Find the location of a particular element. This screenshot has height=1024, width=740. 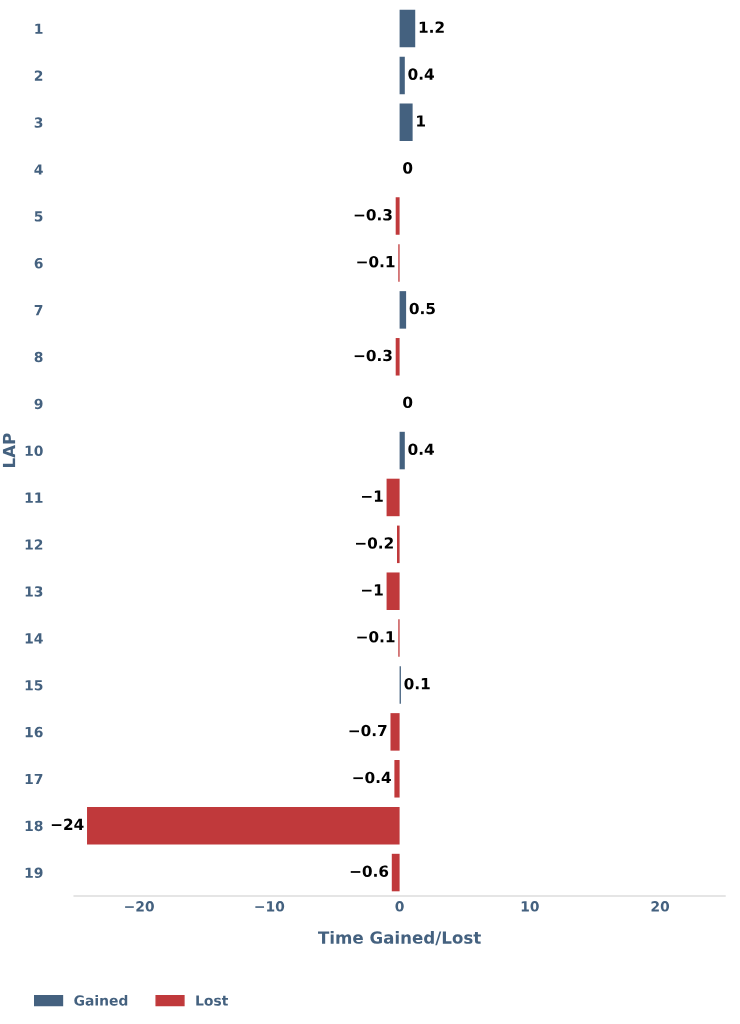

y-tick-label: 5 is located at coordinates (38, 216).